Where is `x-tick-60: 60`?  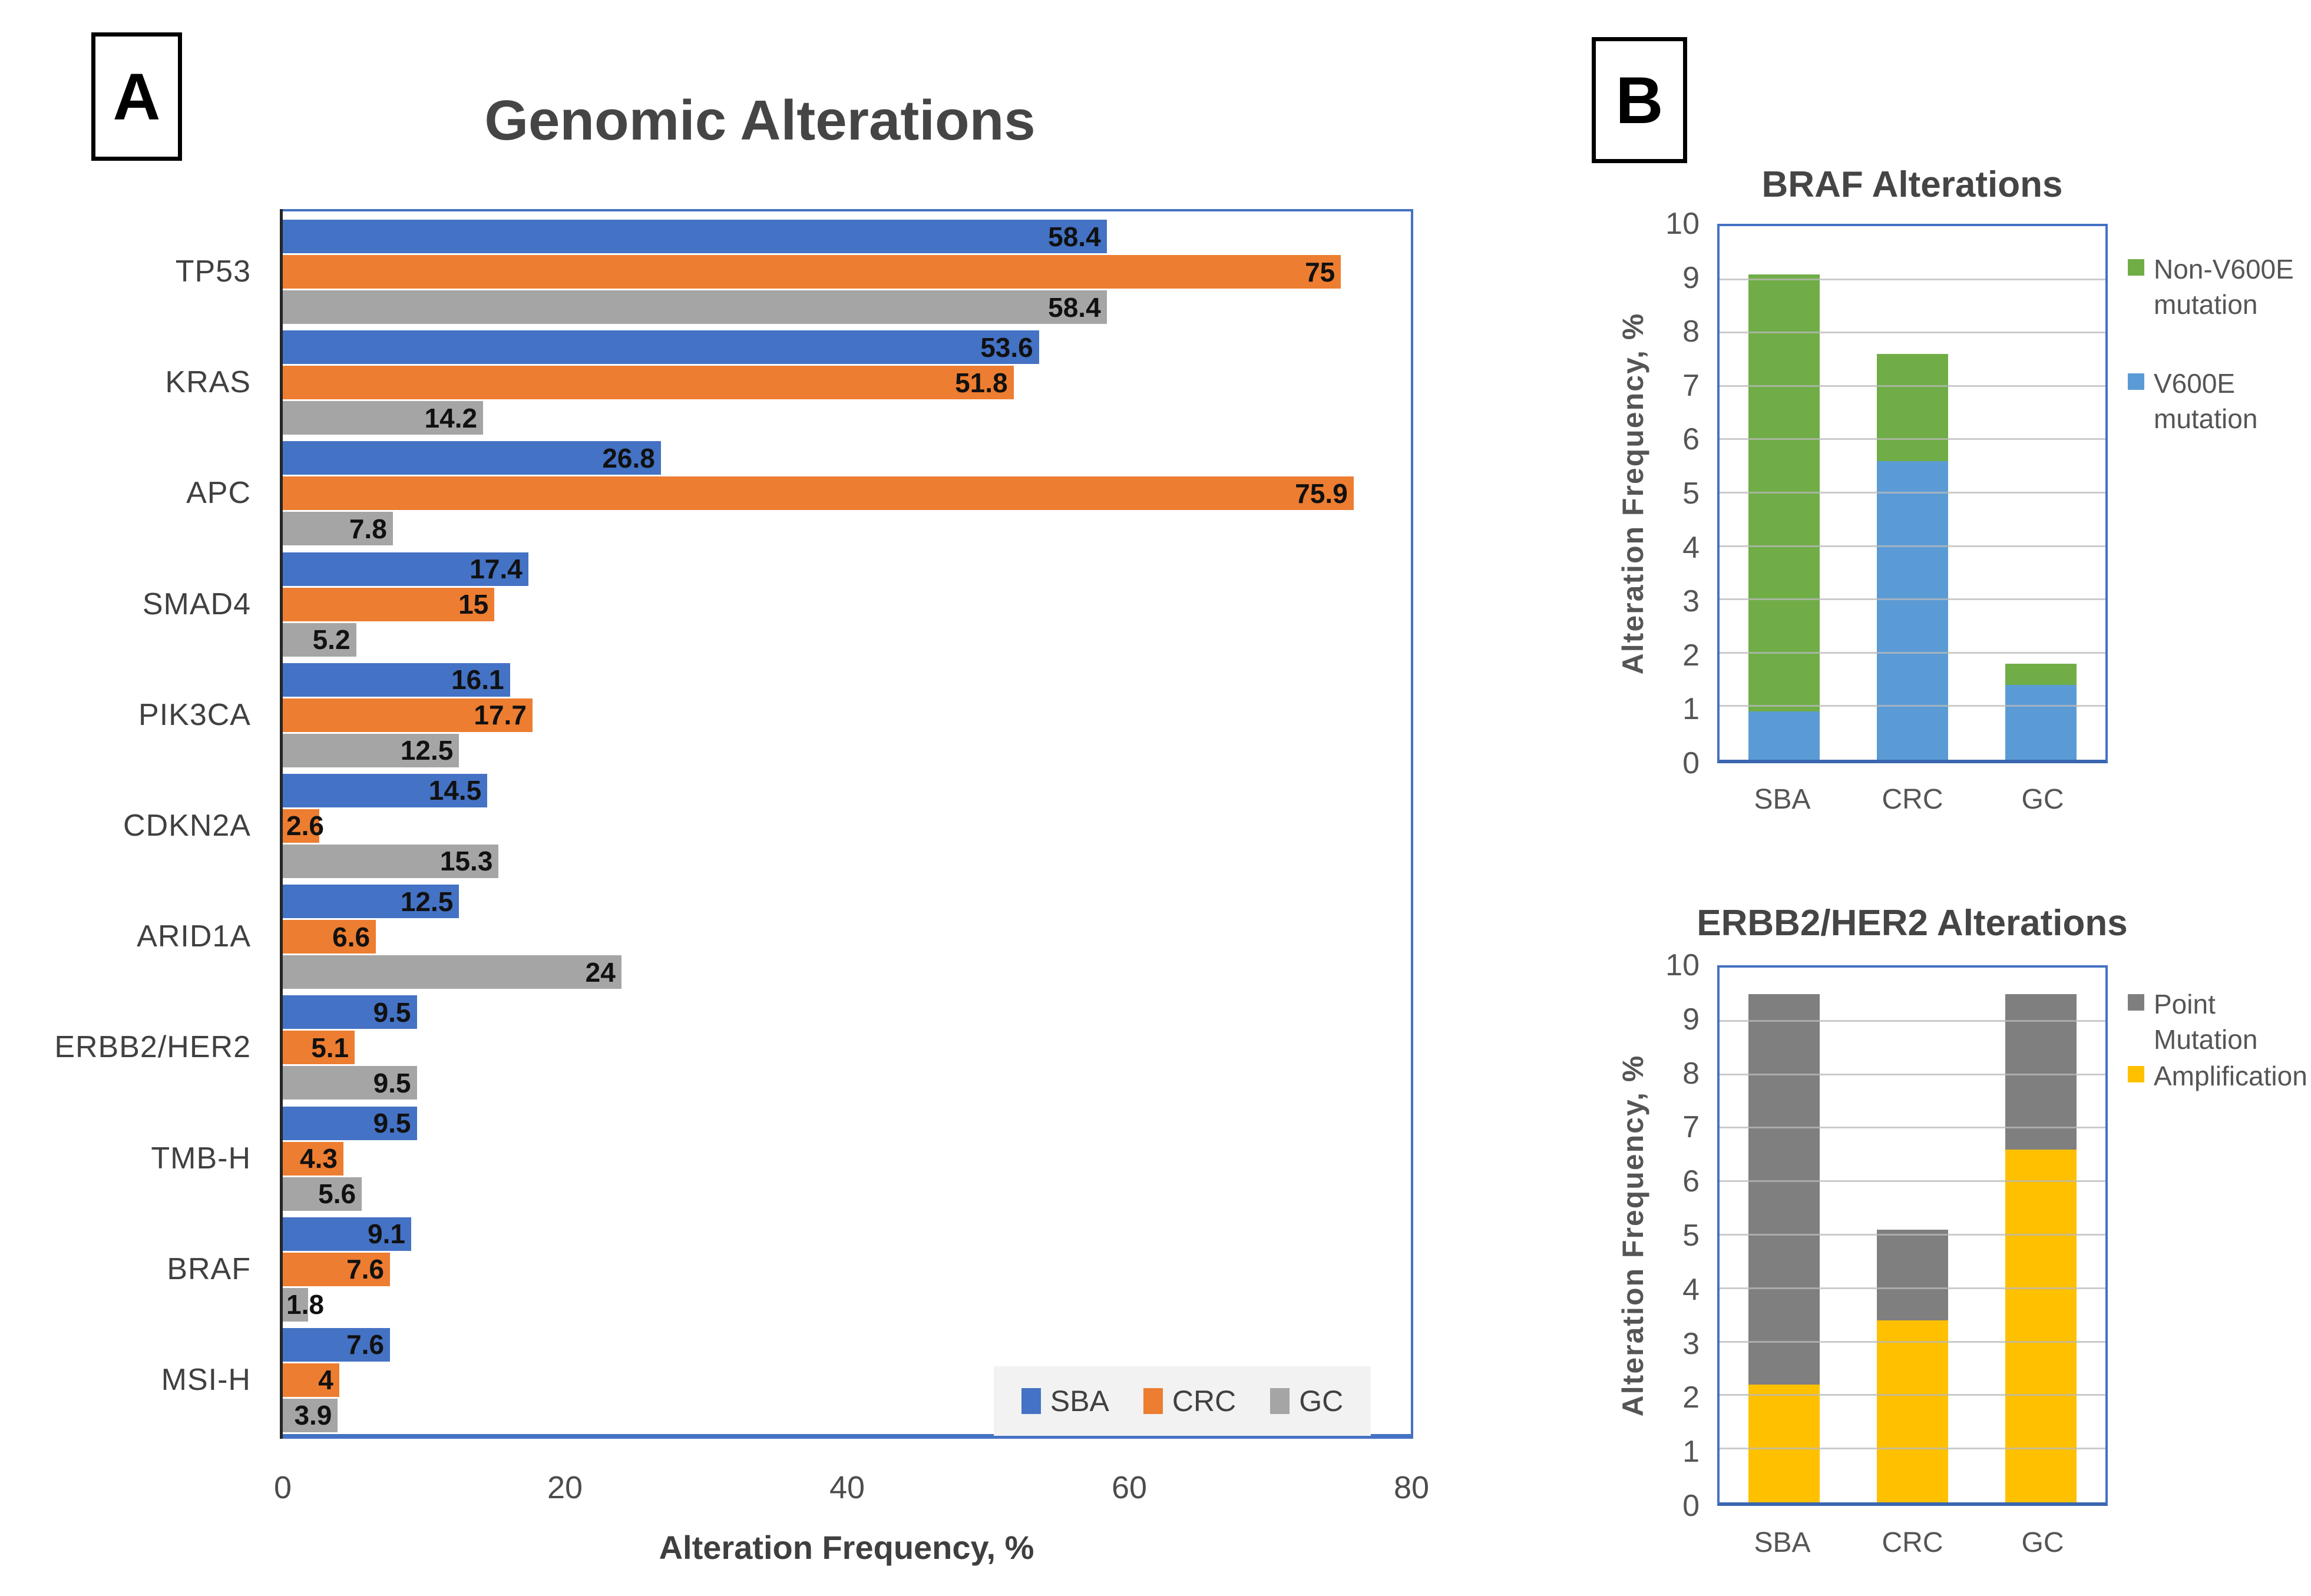
x-tick-60: 60 is located at coordinates (1129, 1488).